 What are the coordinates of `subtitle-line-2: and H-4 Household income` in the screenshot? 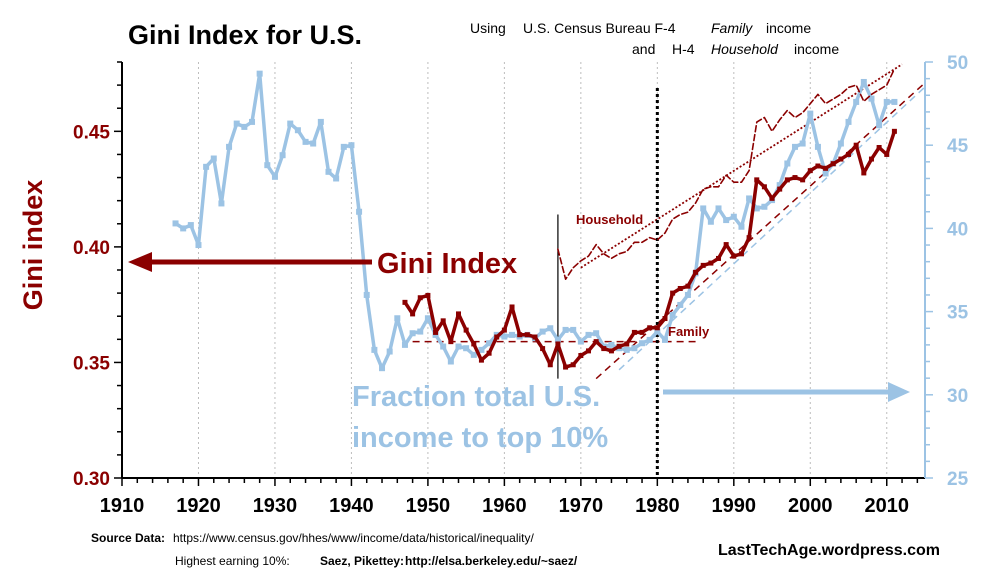 It's located at (735, 49).